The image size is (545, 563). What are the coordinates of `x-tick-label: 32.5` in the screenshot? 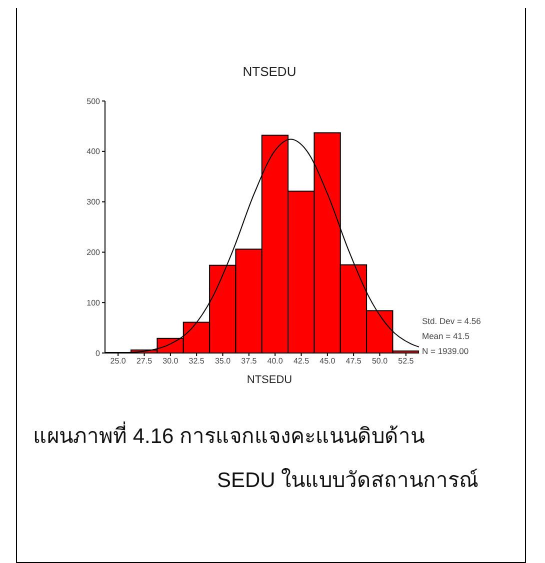 It's located at (196, 361).